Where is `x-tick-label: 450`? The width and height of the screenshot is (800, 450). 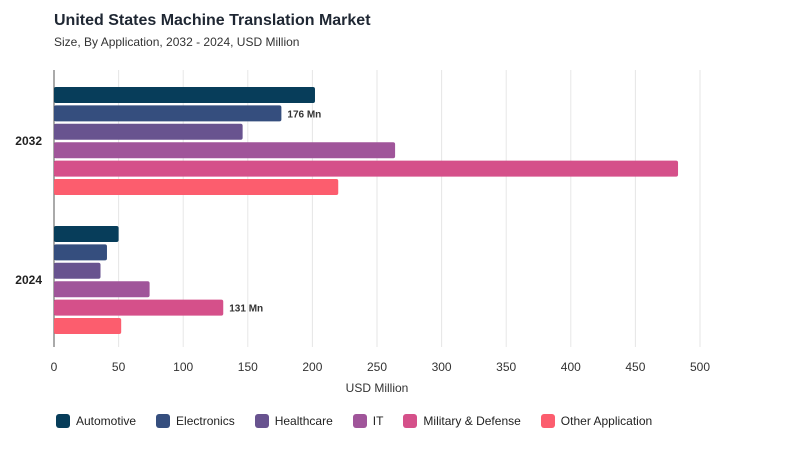
x-tick-label: 450 is located at coordinates (635, 367).